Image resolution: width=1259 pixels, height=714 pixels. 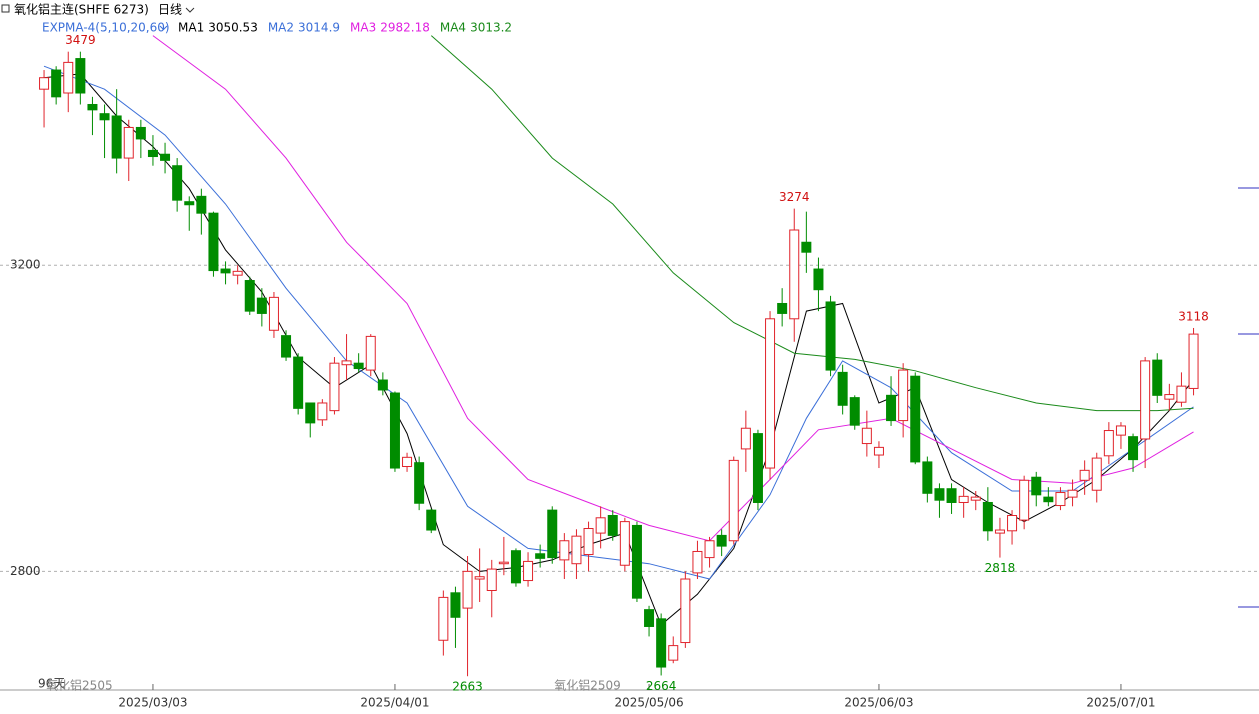 What do you see at coordinates (163, 28) in the screenshot?
I see `indicator-caret` at bounding box center [163, 28].